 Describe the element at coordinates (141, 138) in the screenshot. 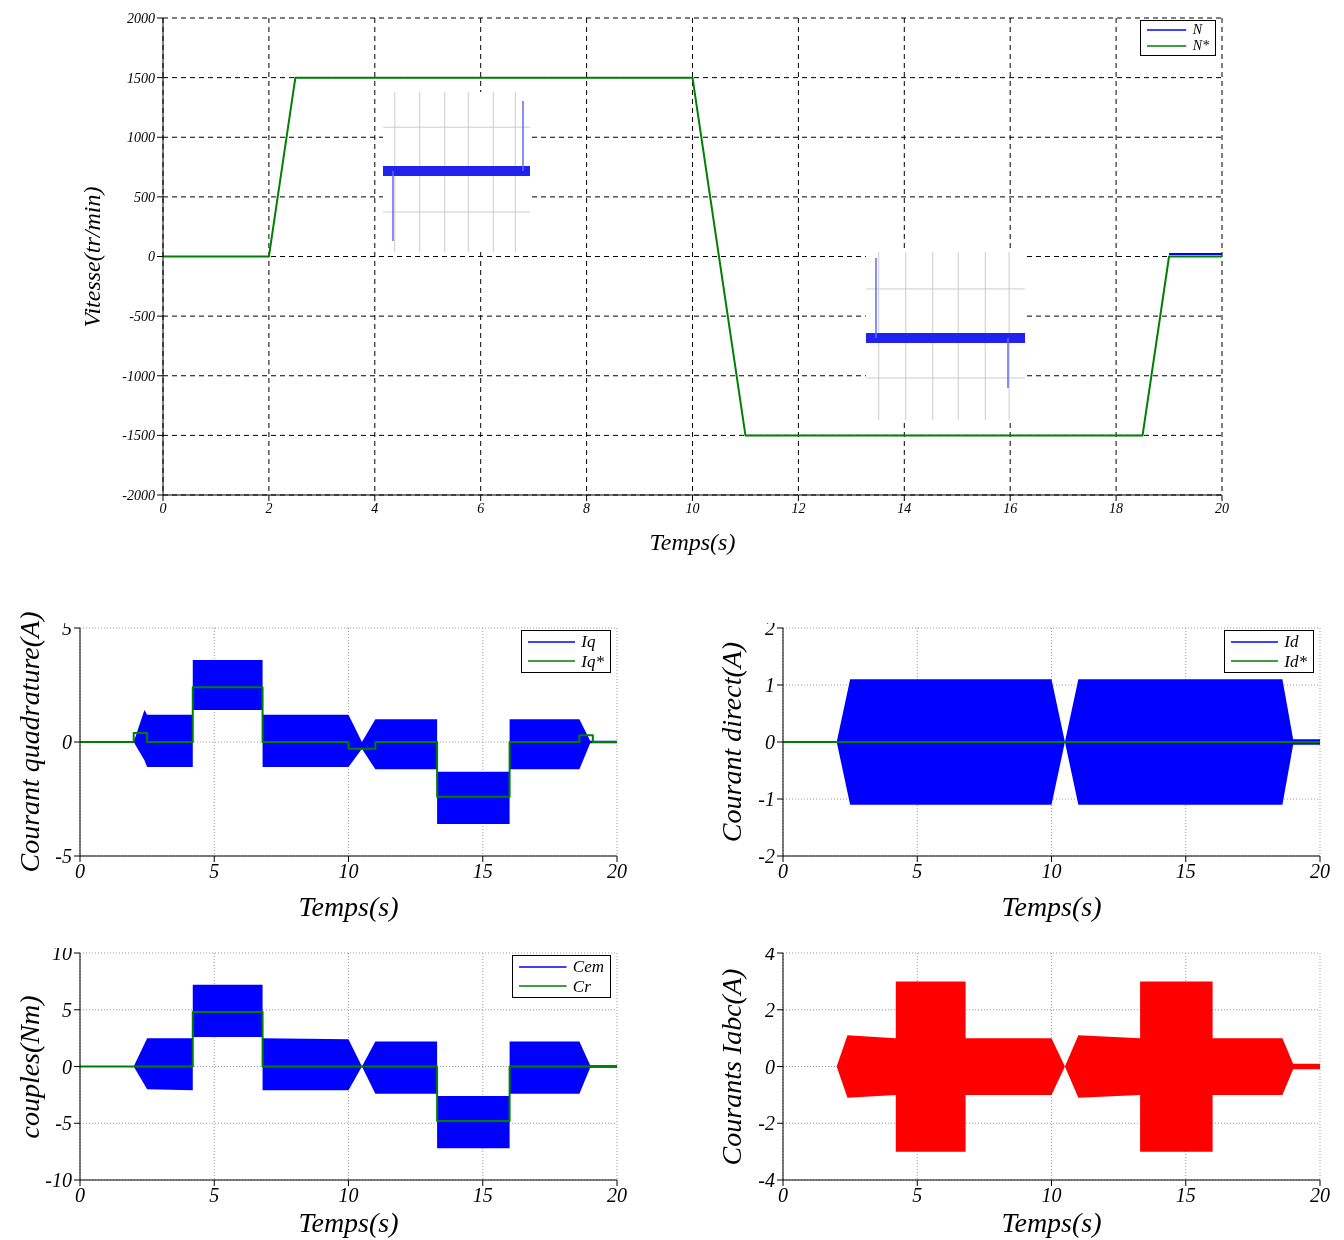

I see `y-tick-label: 1000` at that location.